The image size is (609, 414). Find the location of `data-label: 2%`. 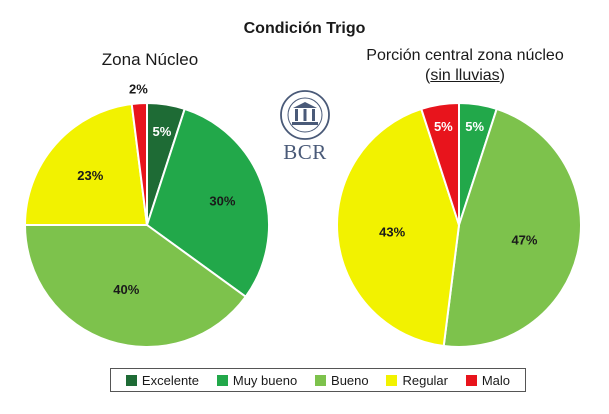

data-label: 2% is located at coordinates (138, 89).